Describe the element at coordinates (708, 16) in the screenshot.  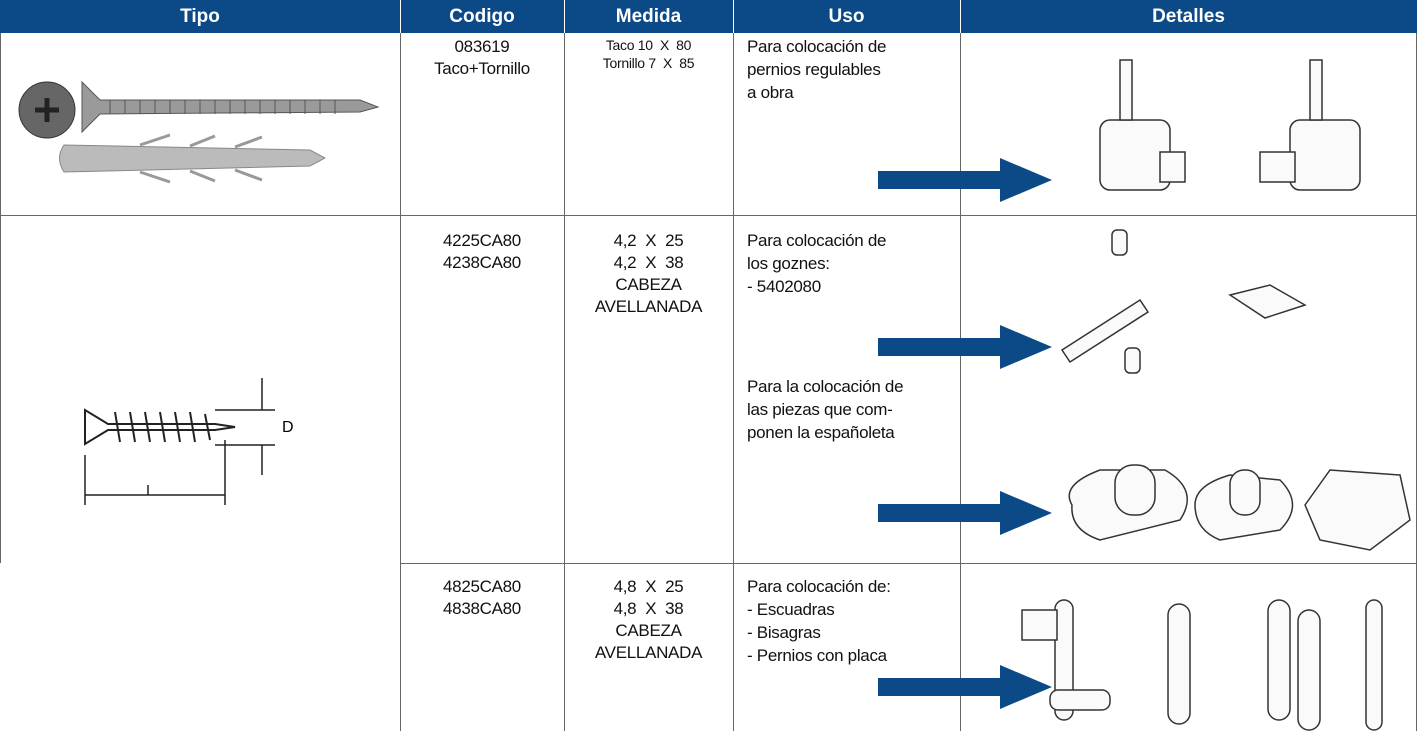
I see `header-bar` at that location.